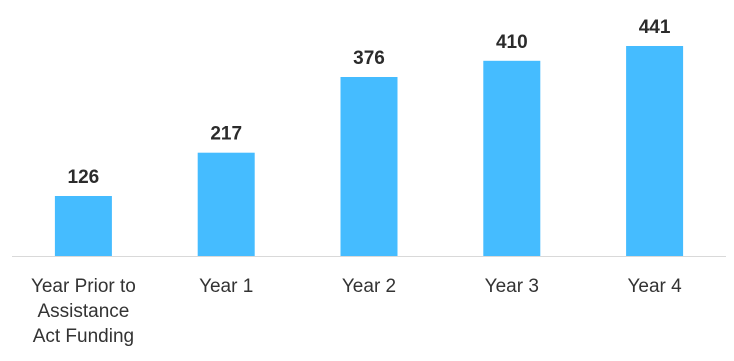  Describe the element at coordinates (83, 336) in the screenshot. I see `x-tick-label-line: Act Funding` at that location.